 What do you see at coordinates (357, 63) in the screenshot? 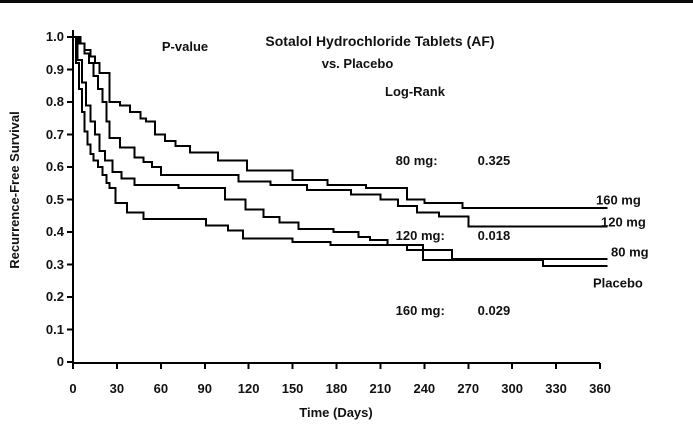
I see `chart-subtitle: vs. Placebo` at bounding box center [357, 63].